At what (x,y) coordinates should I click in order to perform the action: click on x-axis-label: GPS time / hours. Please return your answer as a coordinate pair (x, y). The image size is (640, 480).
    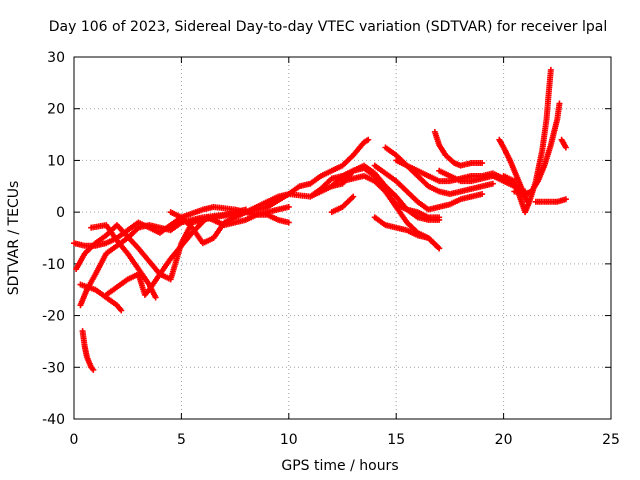
    Looking at the image, I should click on (339, 466).